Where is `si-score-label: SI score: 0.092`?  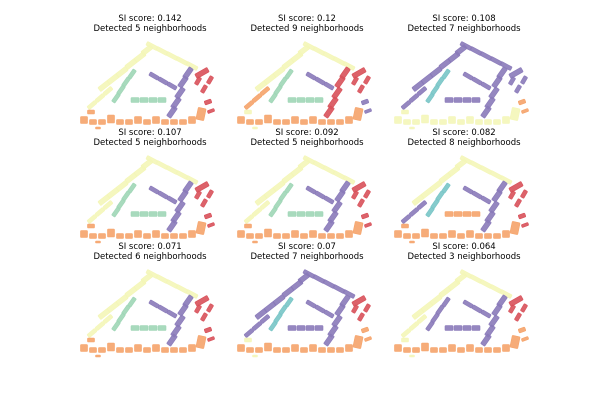
si-score-label: SI score: 0.092 is located at coordinates (307, 133).